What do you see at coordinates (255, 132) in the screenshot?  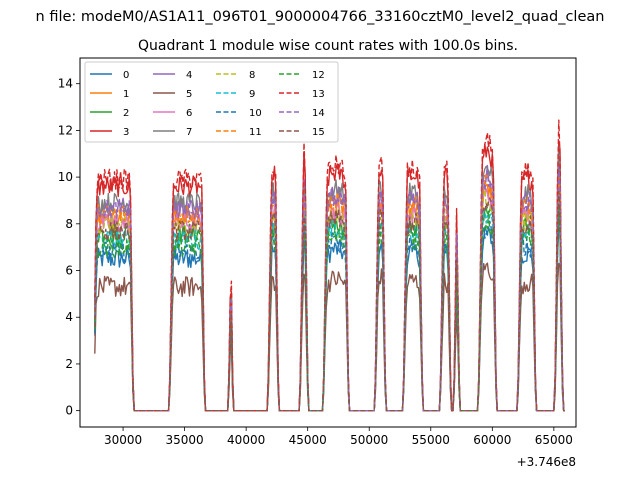 I see `legend-label: 11` at bounding box center [255, 132].